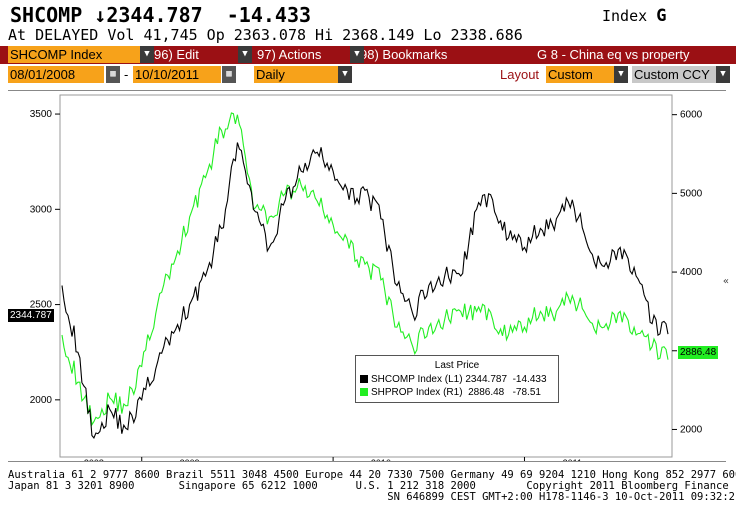 The image size is (736, 527). Describe the element at coordinates (613, 54) in the screenshot. I see `graph-title: G 8 - China eq vs property` at that location.